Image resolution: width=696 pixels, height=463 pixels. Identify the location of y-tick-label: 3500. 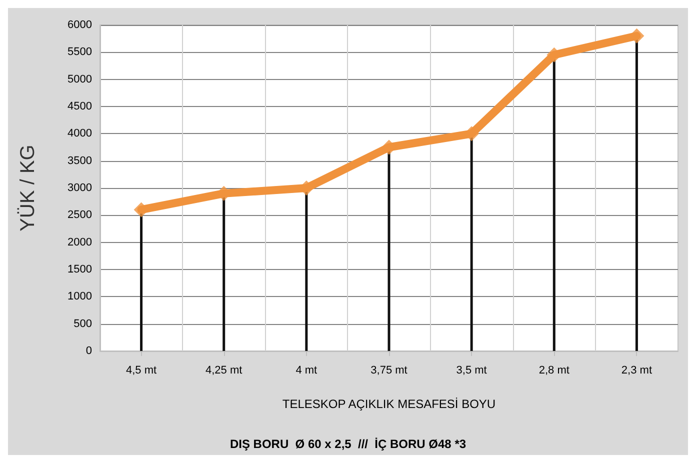
(80, 160).